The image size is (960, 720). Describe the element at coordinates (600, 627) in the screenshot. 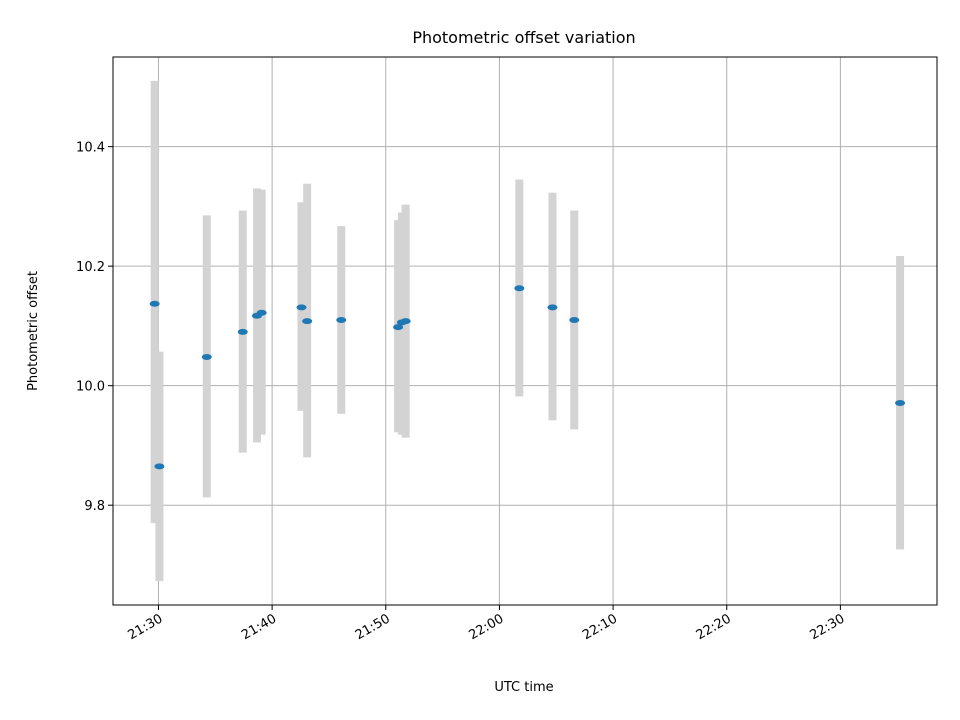

I see `x-tick-label: 22:10` at that location.